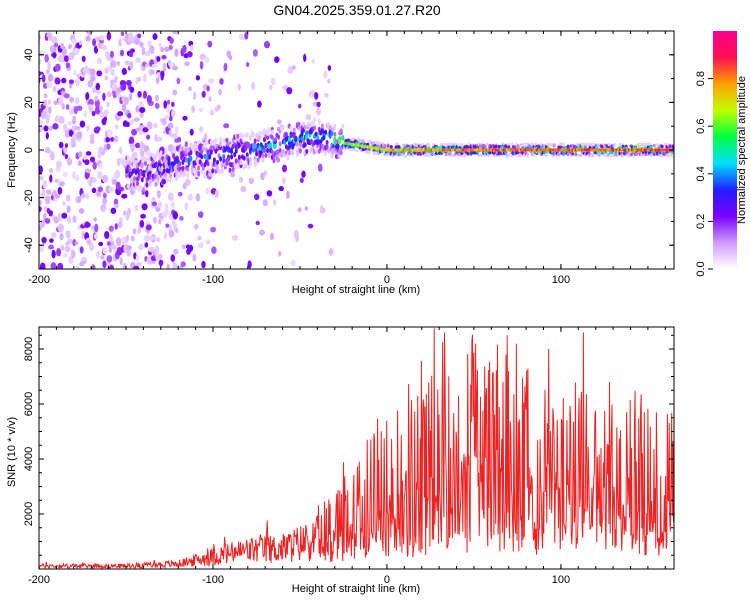 Image resolution: width=750 pixels, height=600 pixels. Describe the element at coordinates (29, 349) in the screenshot. I see `snr-ytick-label: 8000` at that location.